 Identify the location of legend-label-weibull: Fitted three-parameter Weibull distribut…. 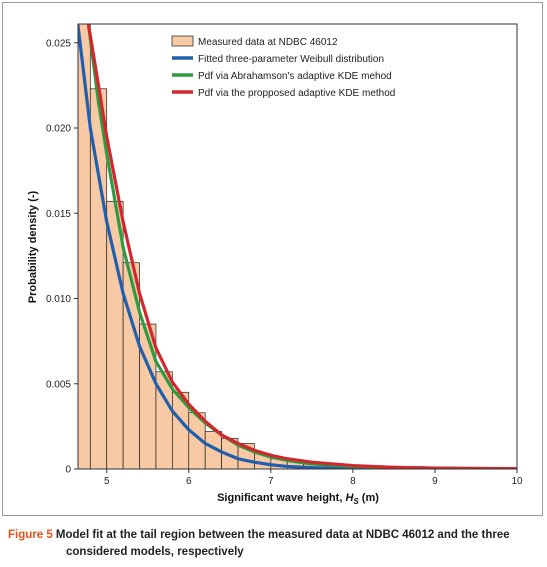
(291, 59).